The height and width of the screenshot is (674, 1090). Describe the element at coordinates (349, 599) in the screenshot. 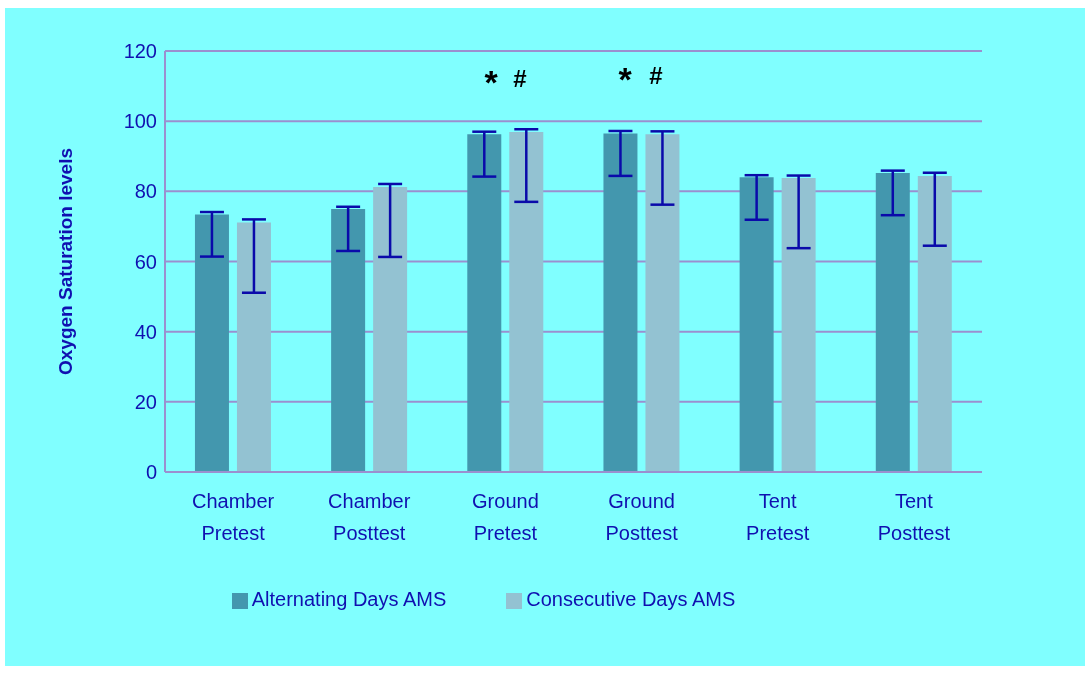

I see `legend-label: Alternating Days AMS` at that location.